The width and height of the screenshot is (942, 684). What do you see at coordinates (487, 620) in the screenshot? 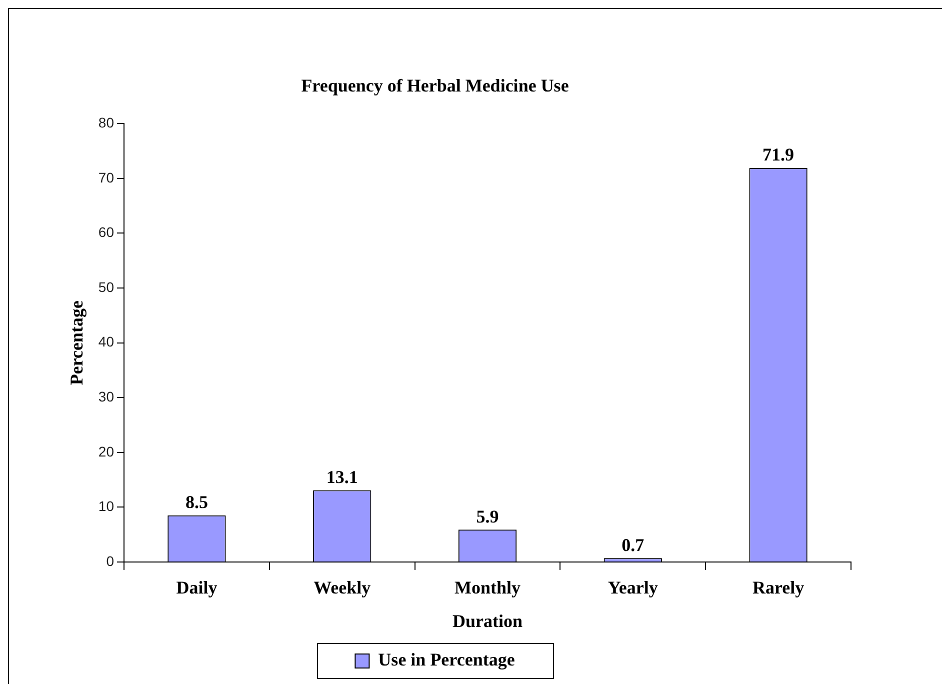
I see `x-axis-title: Duration` at bounding box center [487, 620].